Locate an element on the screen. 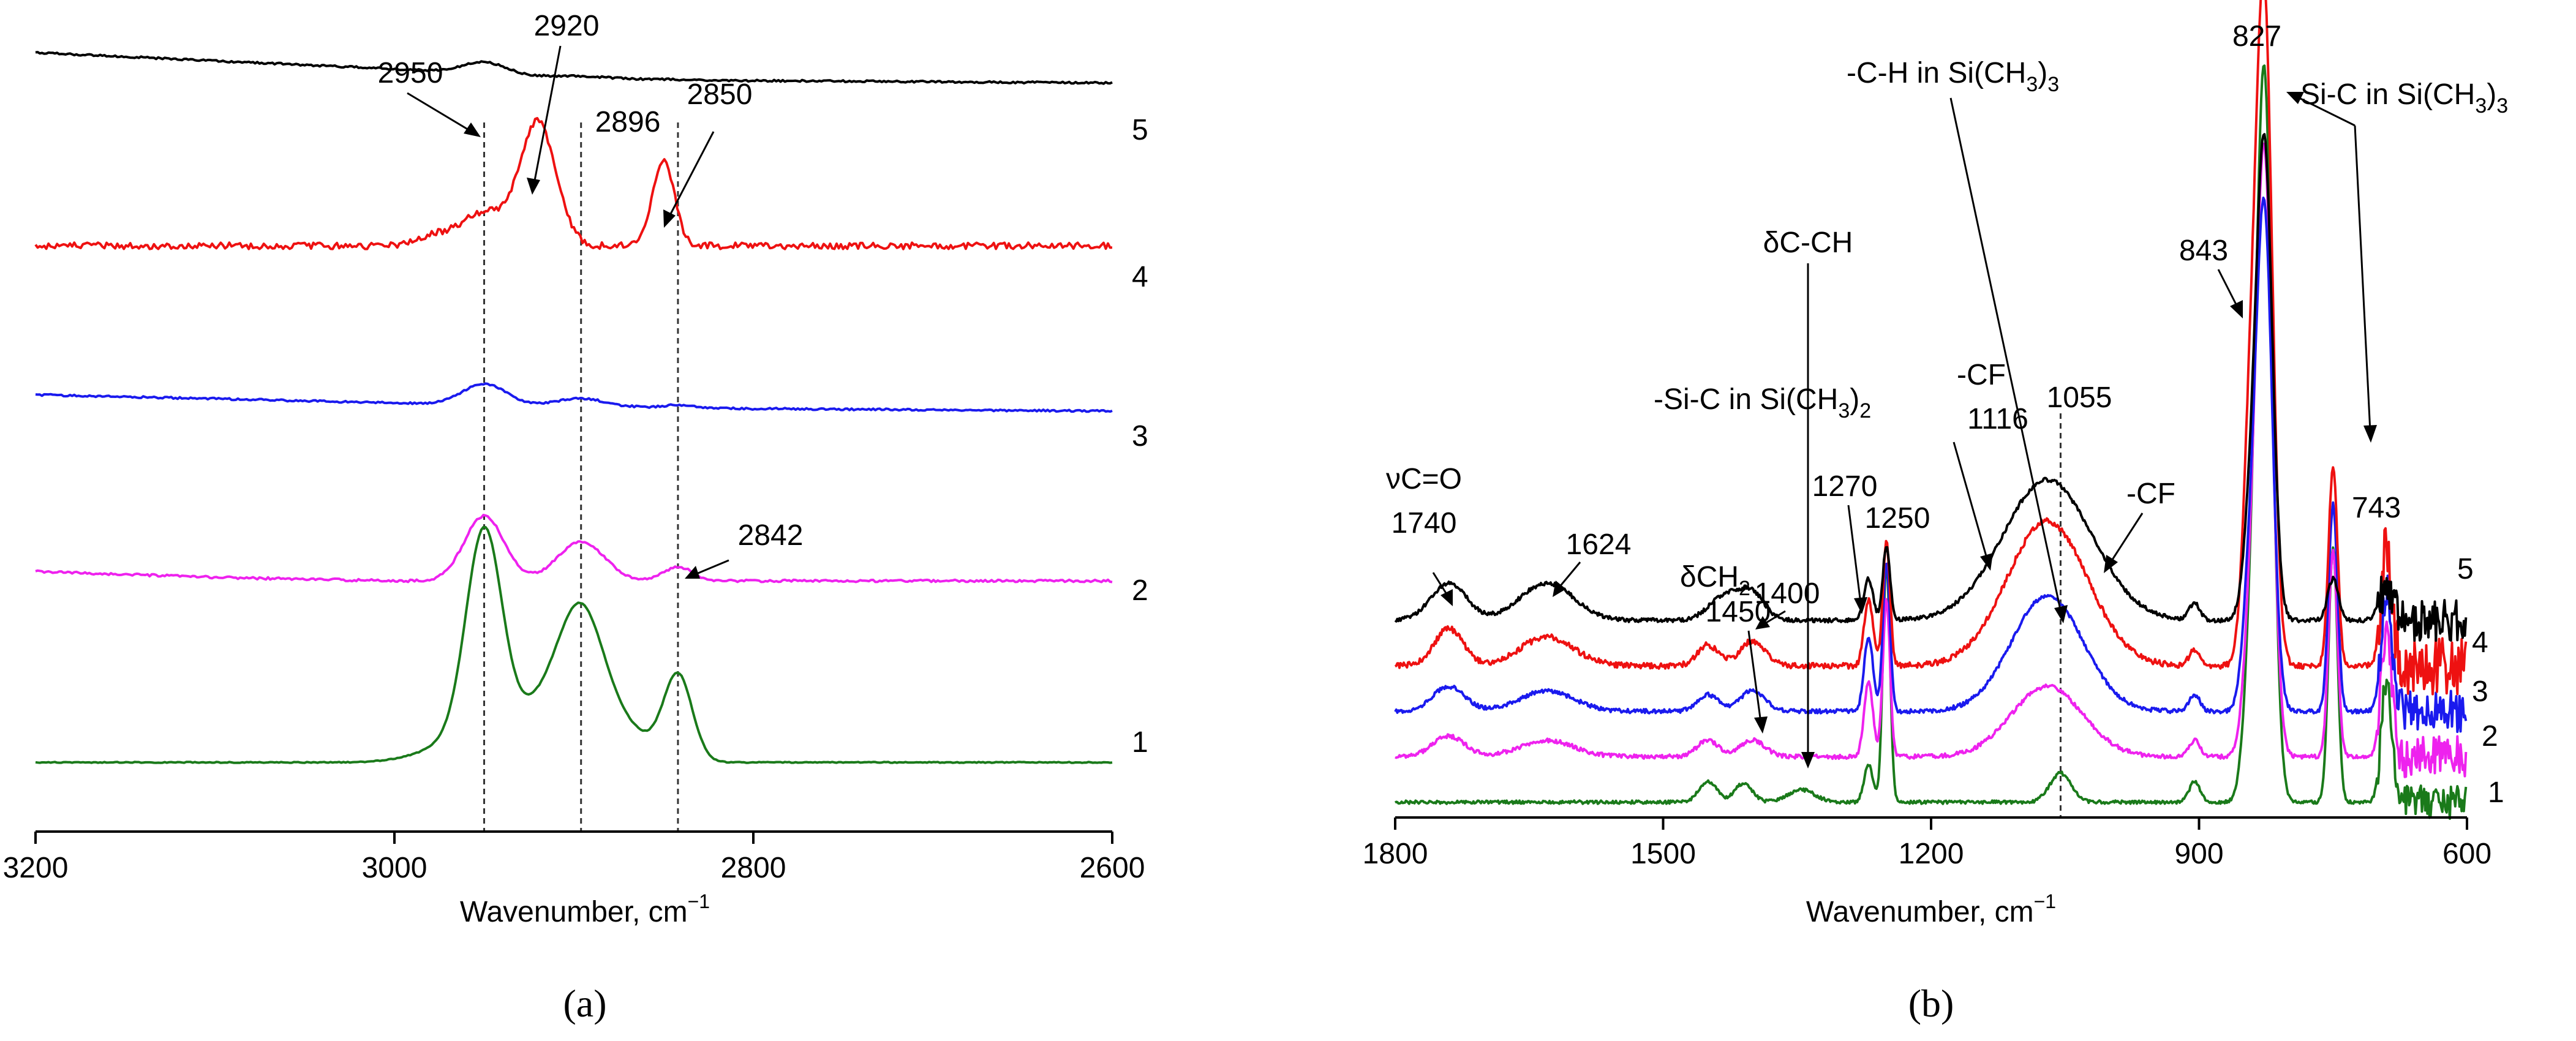 The height and width of the screenshot is (1041, 2576). panel-a-label-2896: 2896 is located at coordinates (628, 122).